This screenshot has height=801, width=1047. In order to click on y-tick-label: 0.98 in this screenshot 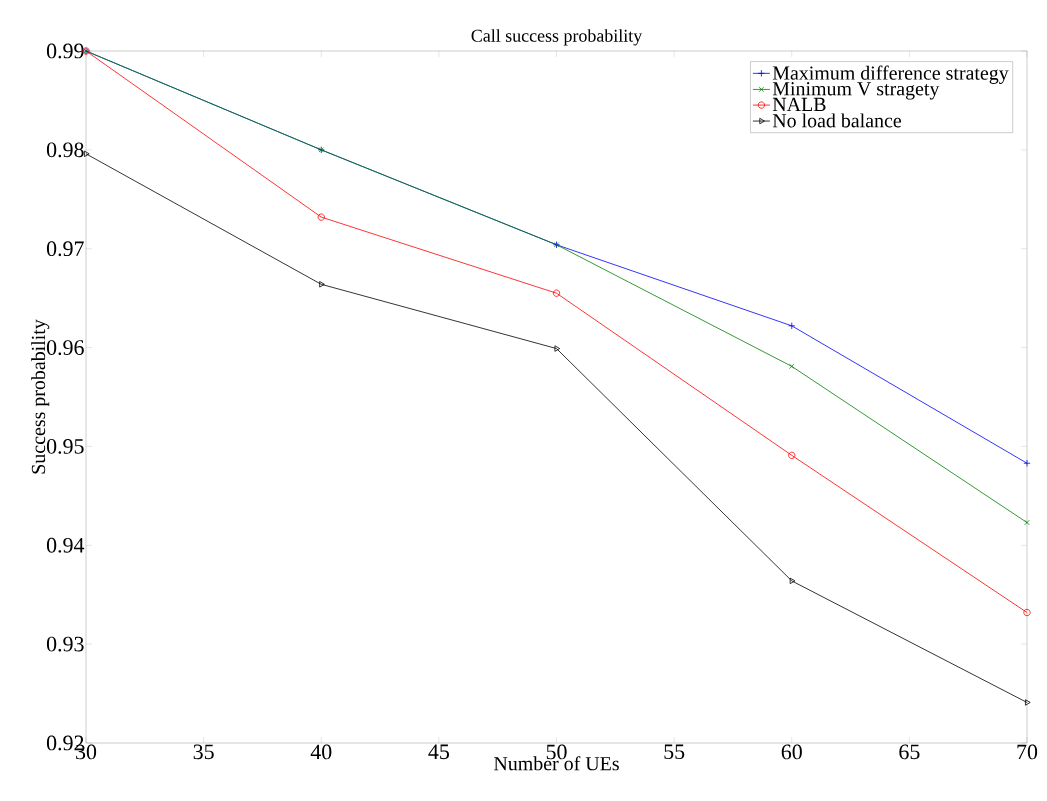, I will do `click(65, 150)`.